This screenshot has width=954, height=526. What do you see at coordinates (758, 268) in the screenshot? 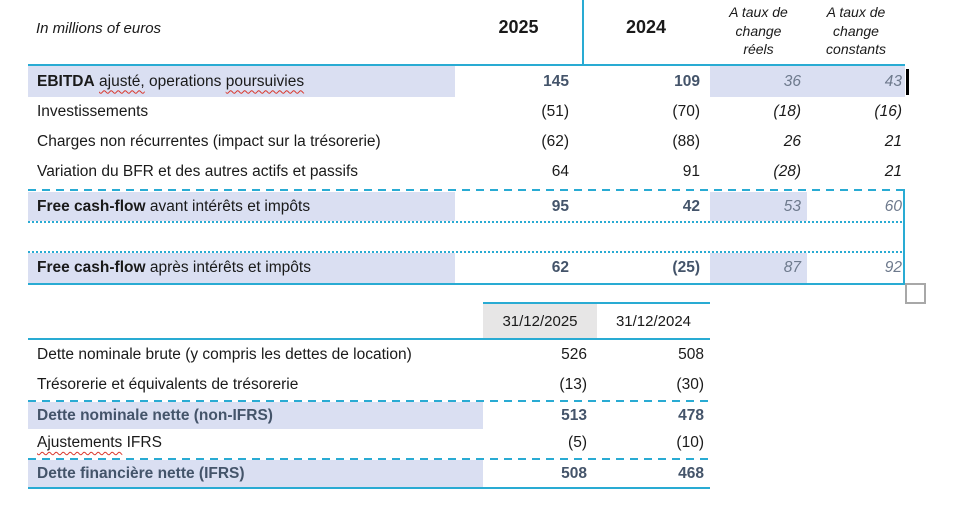
I see `cell-fx-real: 87` at bounding box center [758, 268].